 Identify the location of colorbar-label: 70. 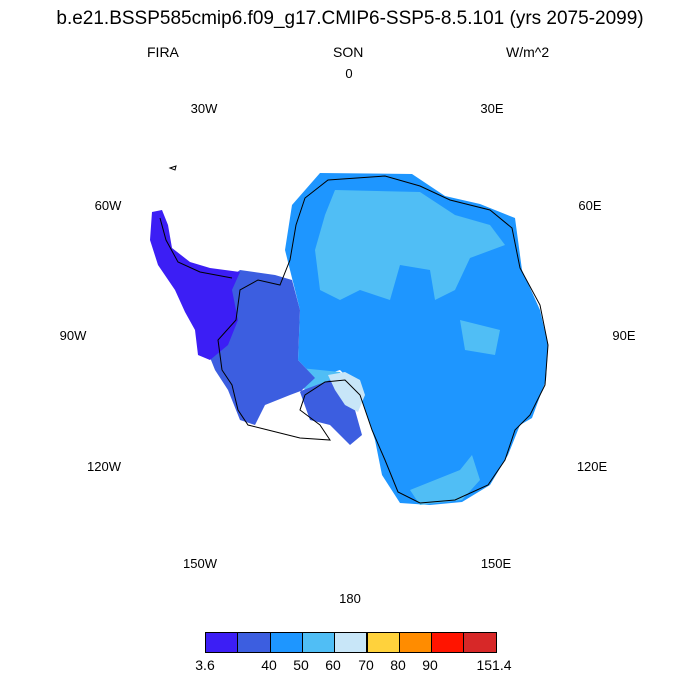
(366, 665).